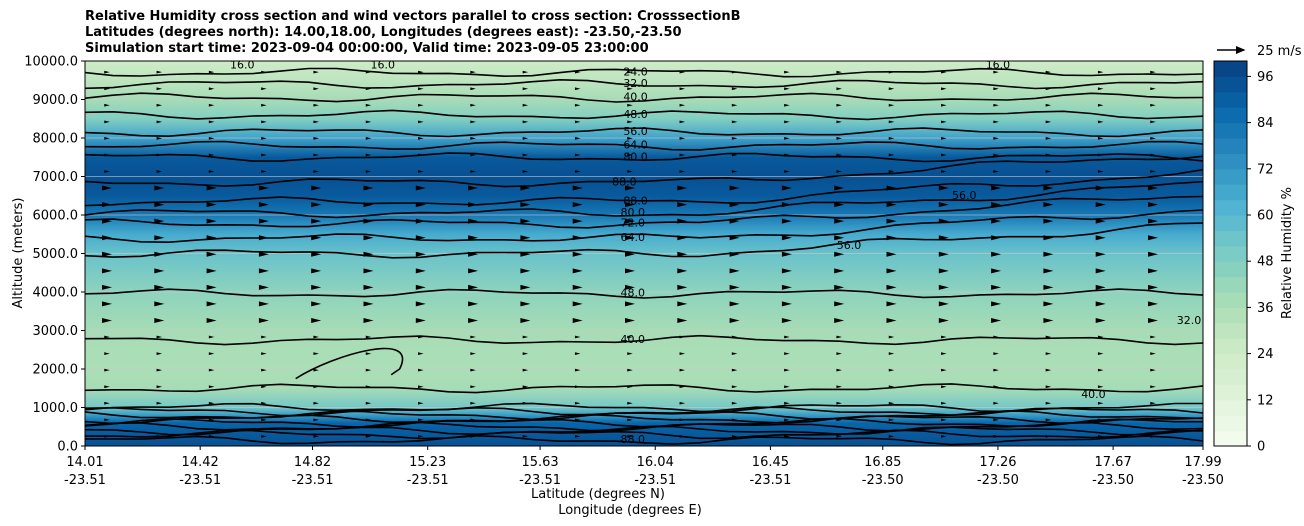 The height and width of the screenshot is (526, 1304). What do you see at coordinates (1265, 123) in the screenshot?
I see `colorbar-tick-label: 84` at bounding box center [1265, 123].